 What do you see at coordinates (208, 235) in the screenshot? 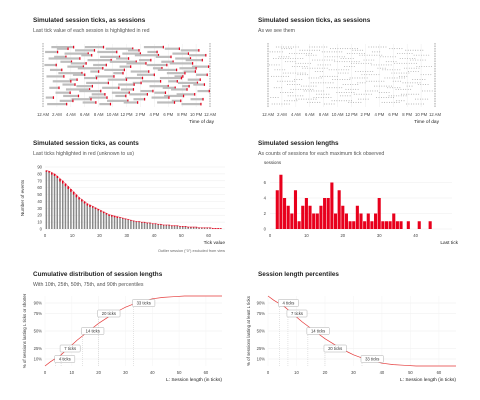
I see `x-tick-label: 60` at bounding box center [208, 235].